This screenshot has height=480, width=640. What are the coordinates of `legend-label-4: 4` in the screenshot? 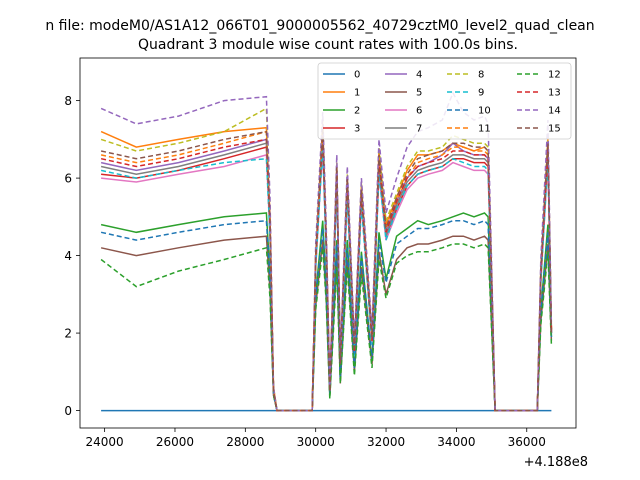 It's located at (419, 75).